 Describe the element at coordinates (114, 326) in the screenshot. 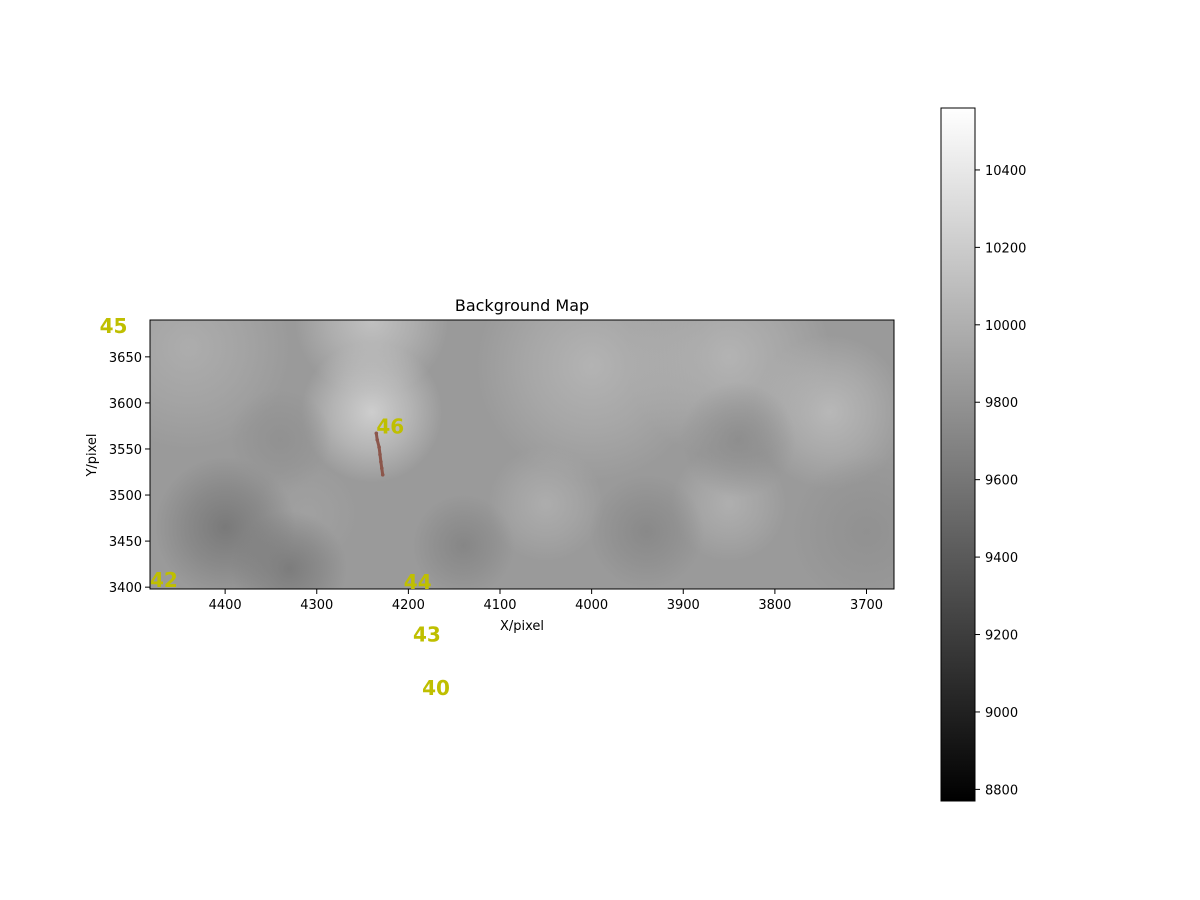

I see `annotation-label: 45` at that location.